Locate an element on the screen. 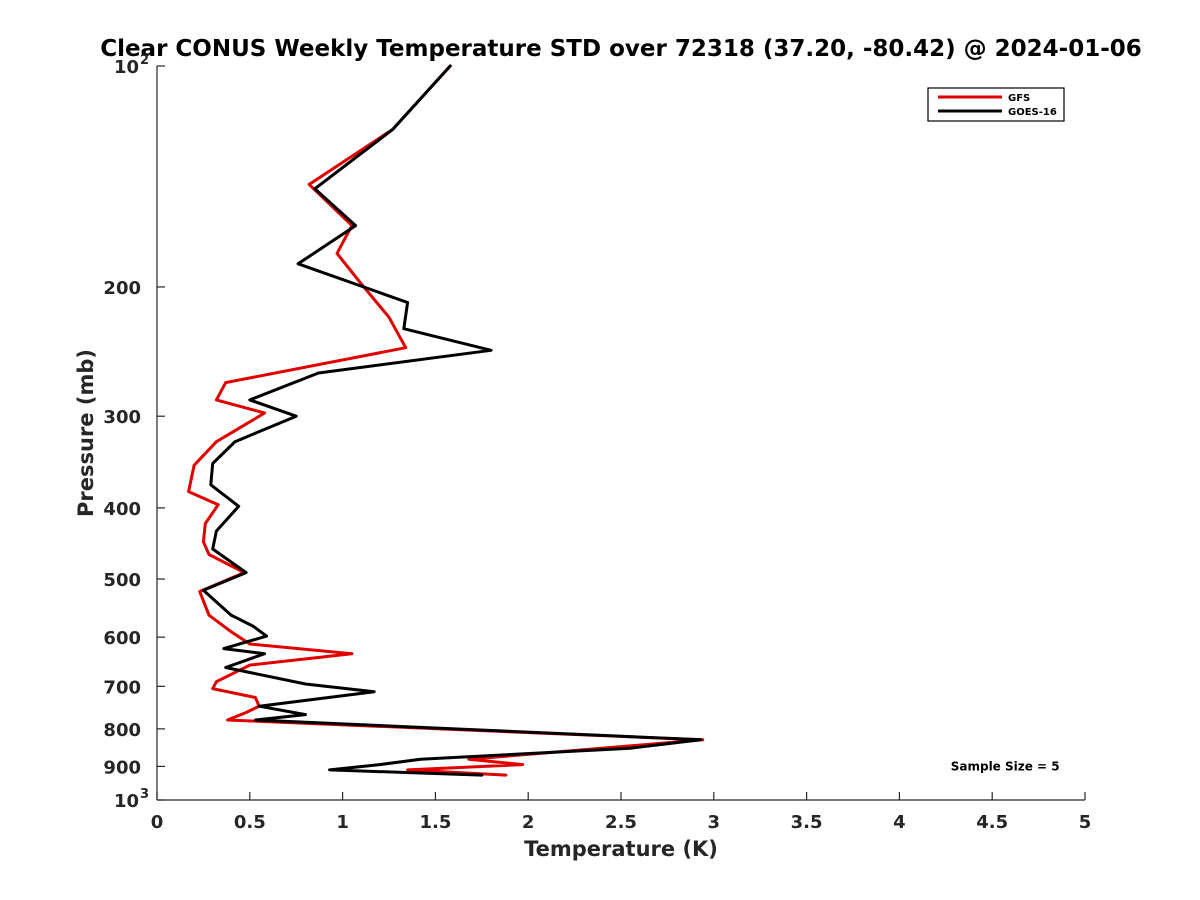 This screenshot has width=1200, height=900. sample-size-annotation: Sample Size = 5 is located at coordinates (1005, 766).